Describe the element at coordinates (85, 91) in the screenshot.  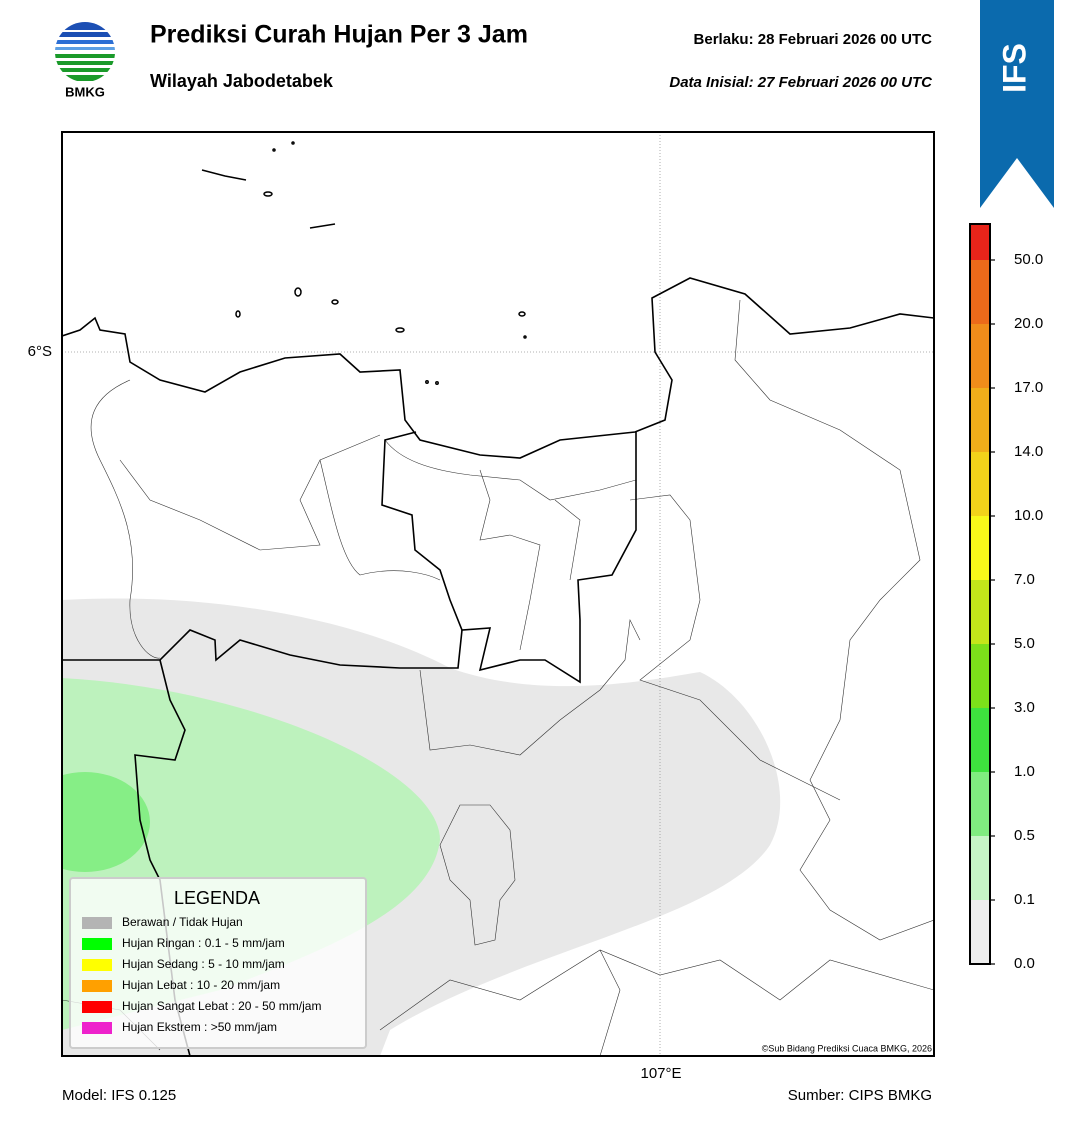
I see `logo-text: BMKG` at that location.